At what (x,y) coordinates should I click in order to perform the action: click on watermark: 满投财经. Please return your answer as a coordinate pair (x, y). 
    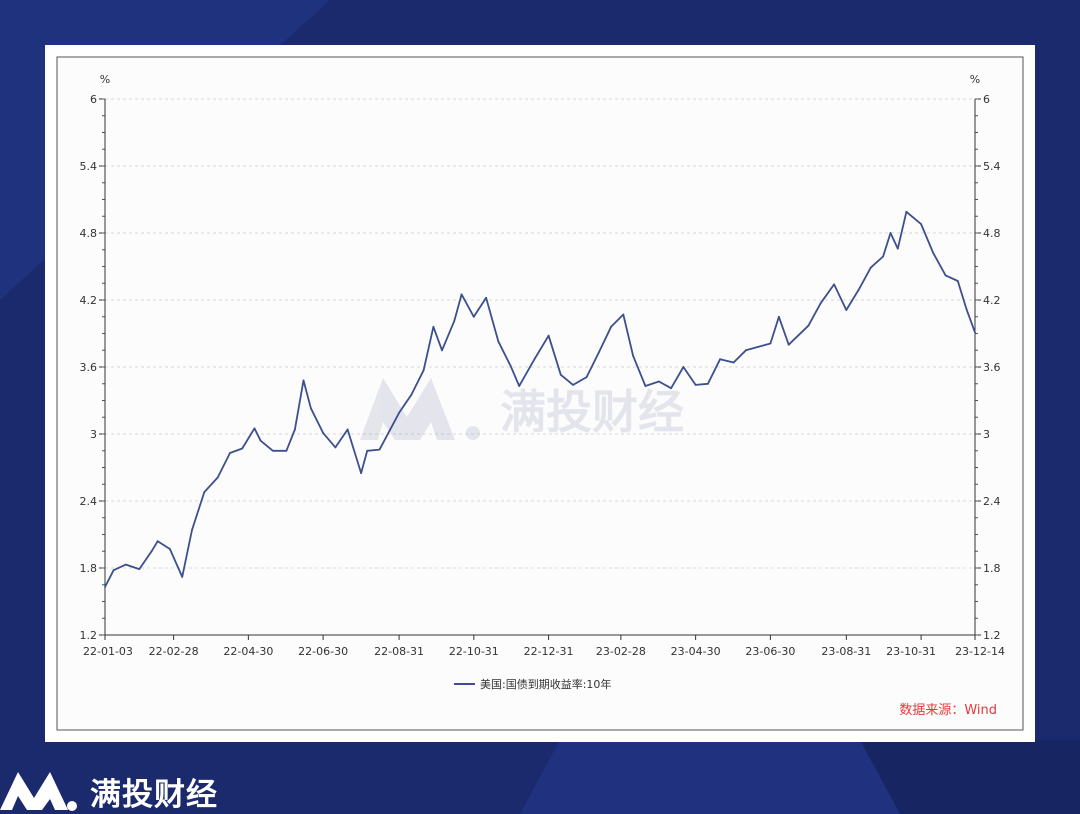
    Looking at the image, I should click on (522, 409).